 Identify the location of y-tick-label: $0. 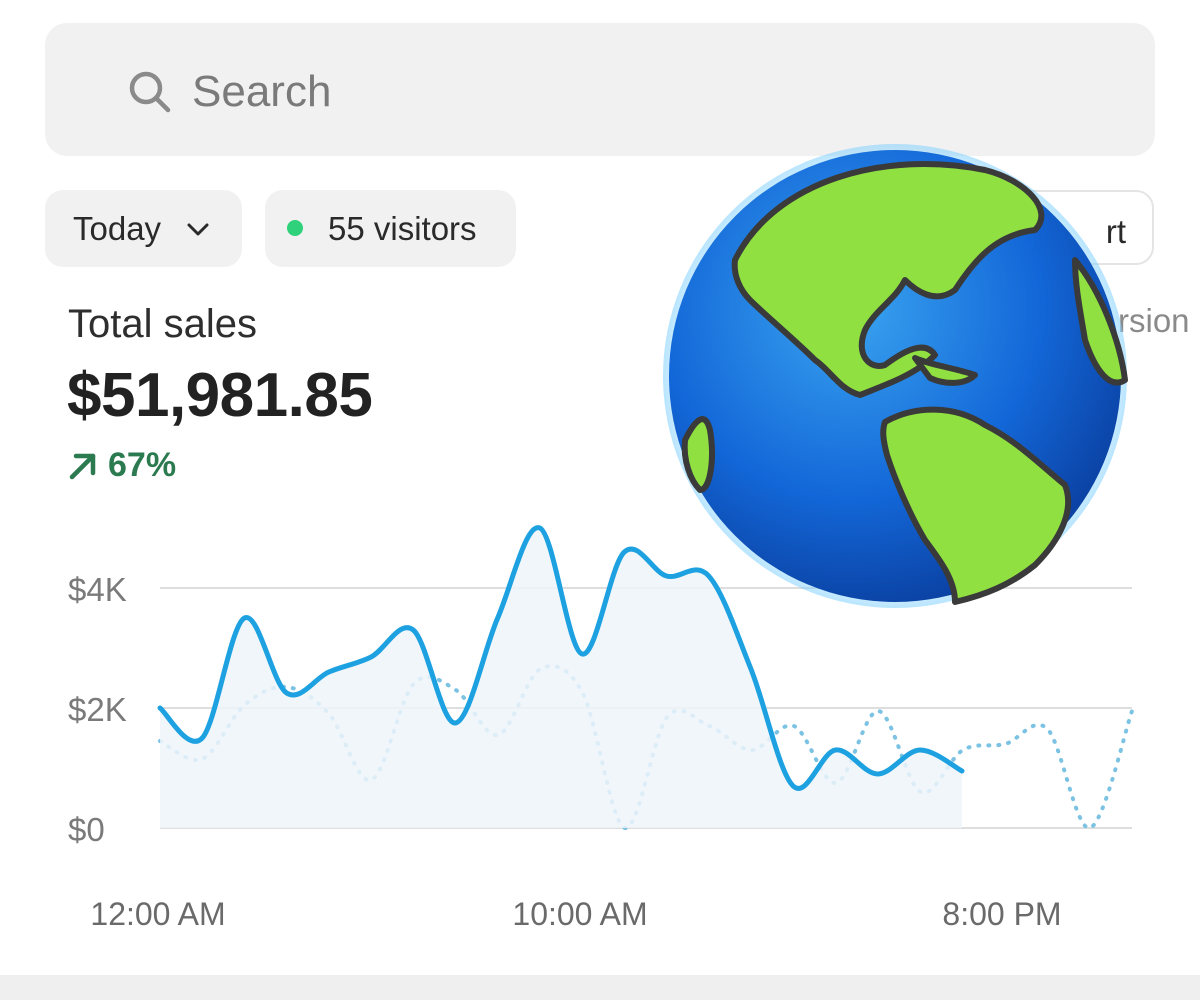
(86, 829).